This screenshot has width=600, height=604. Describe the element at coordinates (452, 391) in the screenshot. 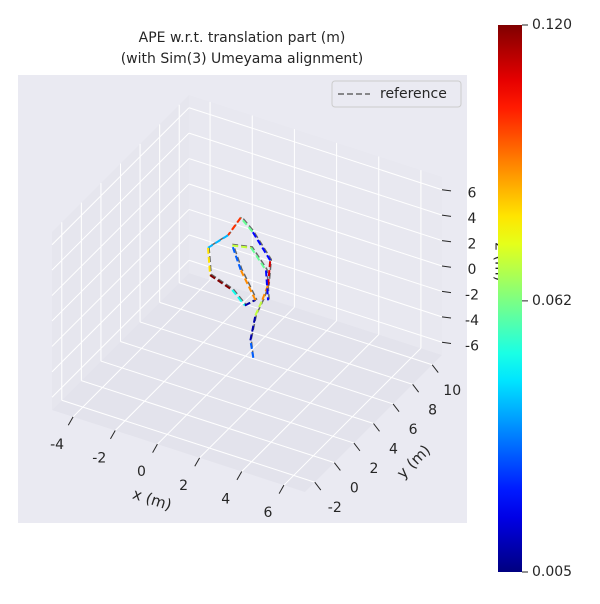

I see `y-tick-label: 10` at that location.